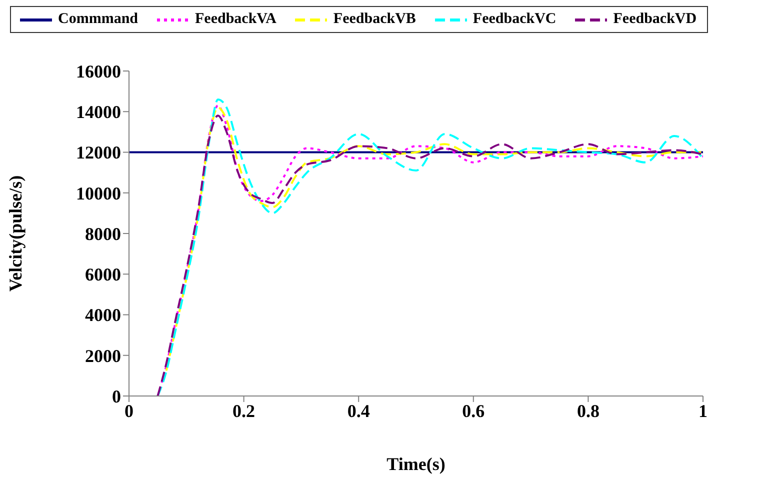 The width and height of the screenshot is (763, 499). Describe the element at coordinates (103, 234) in the screenshot. I see `y-tick-label: 8000` at that location.